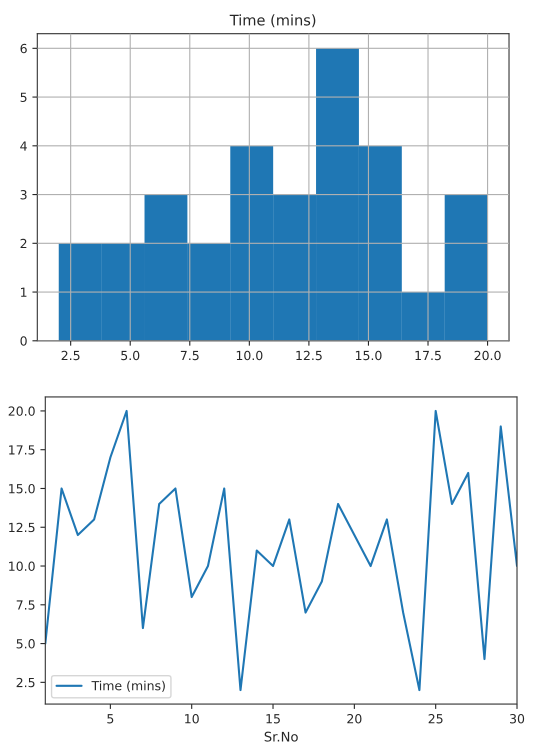  Describe the element at coordinates (23, 292) in the screenshot. I see `y-tick-label: 1` at that location.